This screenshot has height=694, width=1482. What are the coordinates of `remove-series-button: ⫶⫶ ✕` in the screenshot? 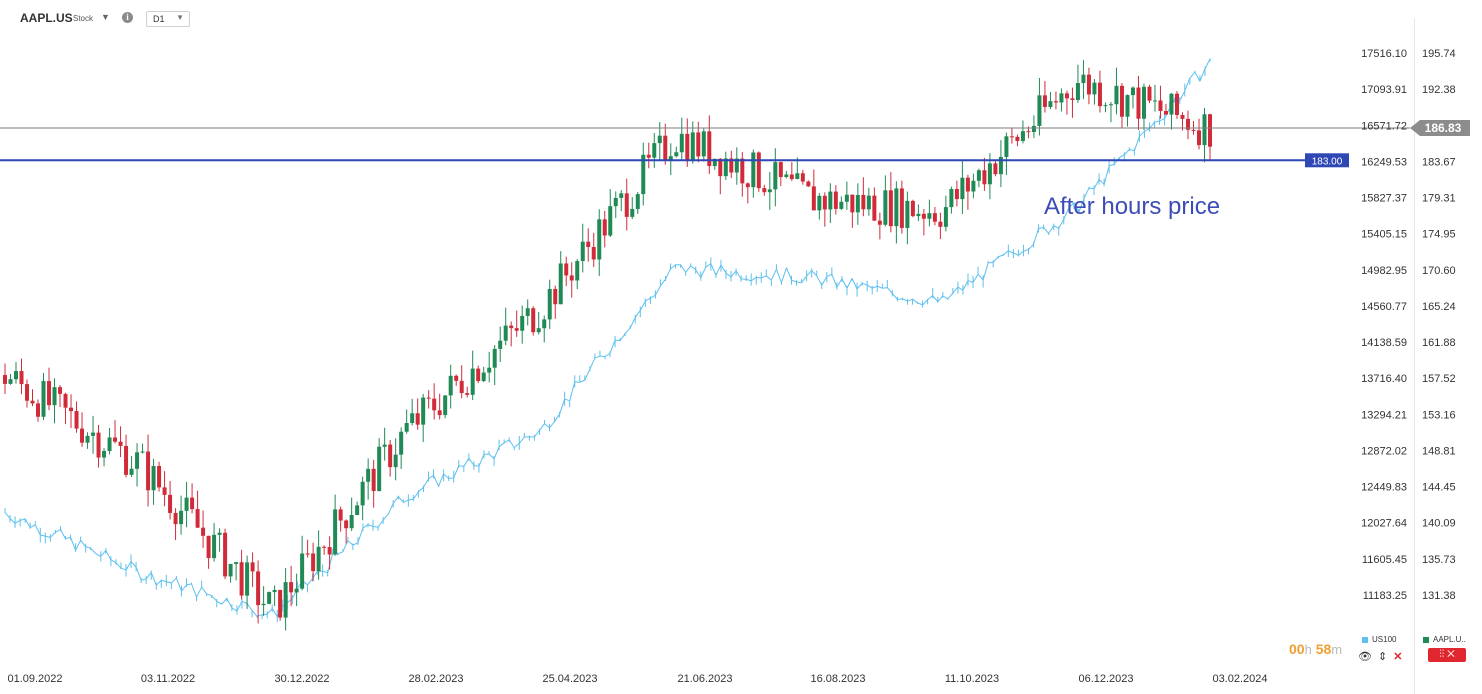 It's located at (1447, 655).